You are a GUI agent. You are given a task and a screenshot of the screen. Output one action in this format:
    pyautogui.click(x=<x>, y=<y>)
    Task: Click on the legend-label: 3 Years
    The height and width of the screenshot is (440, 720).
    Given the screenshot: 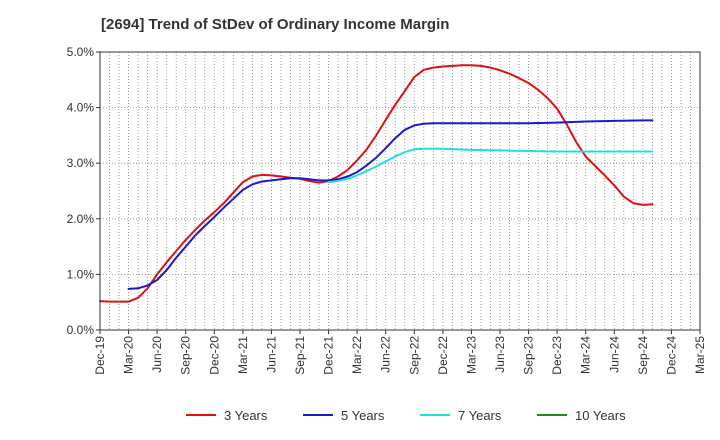 What is the action you would take?
    pyautogui.click(x=246, y=415)
    